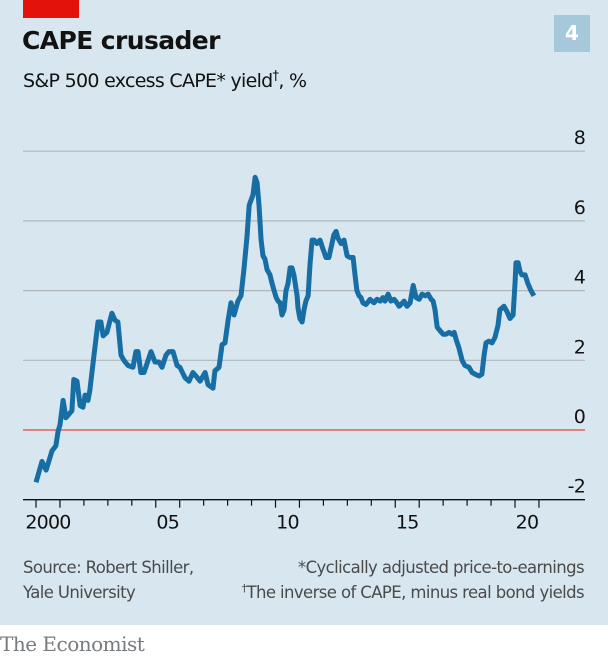 This screenshot has width=608, height=662. I want to click on chart-title: CAPE crusader, so click(121, 40).